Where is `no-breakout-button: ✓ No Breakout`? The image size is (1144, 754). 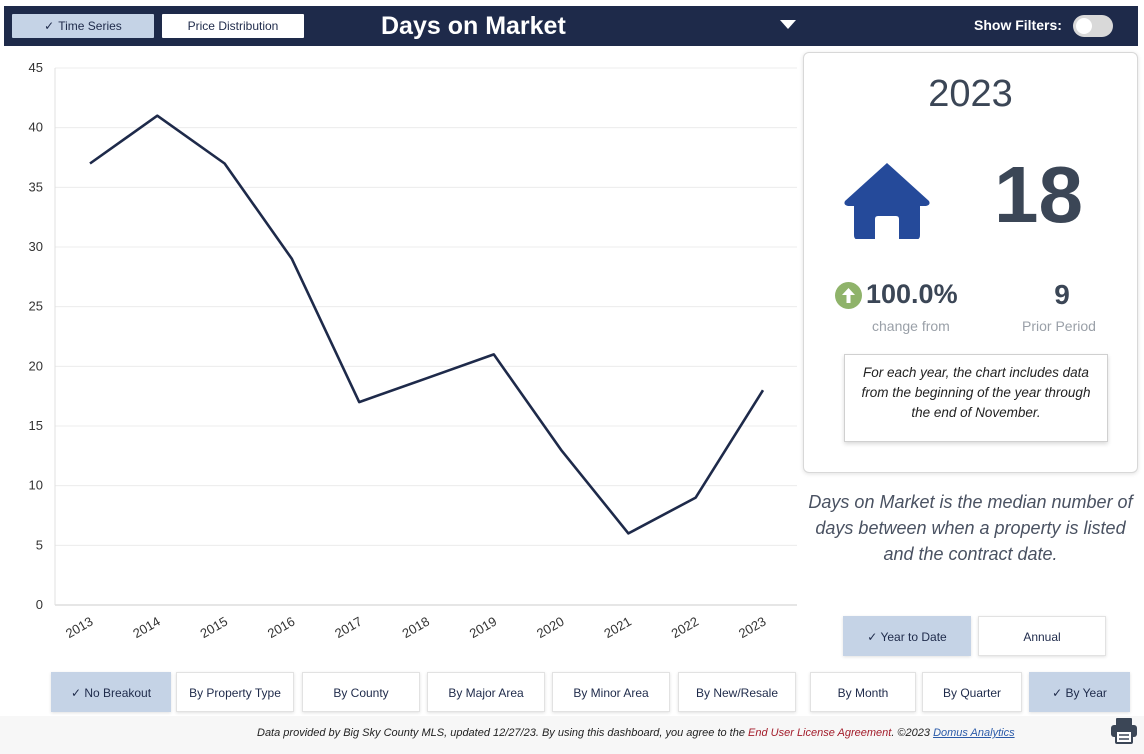
no-breakout-button: ✓ No Breakout is located at coordinates (111, 692).